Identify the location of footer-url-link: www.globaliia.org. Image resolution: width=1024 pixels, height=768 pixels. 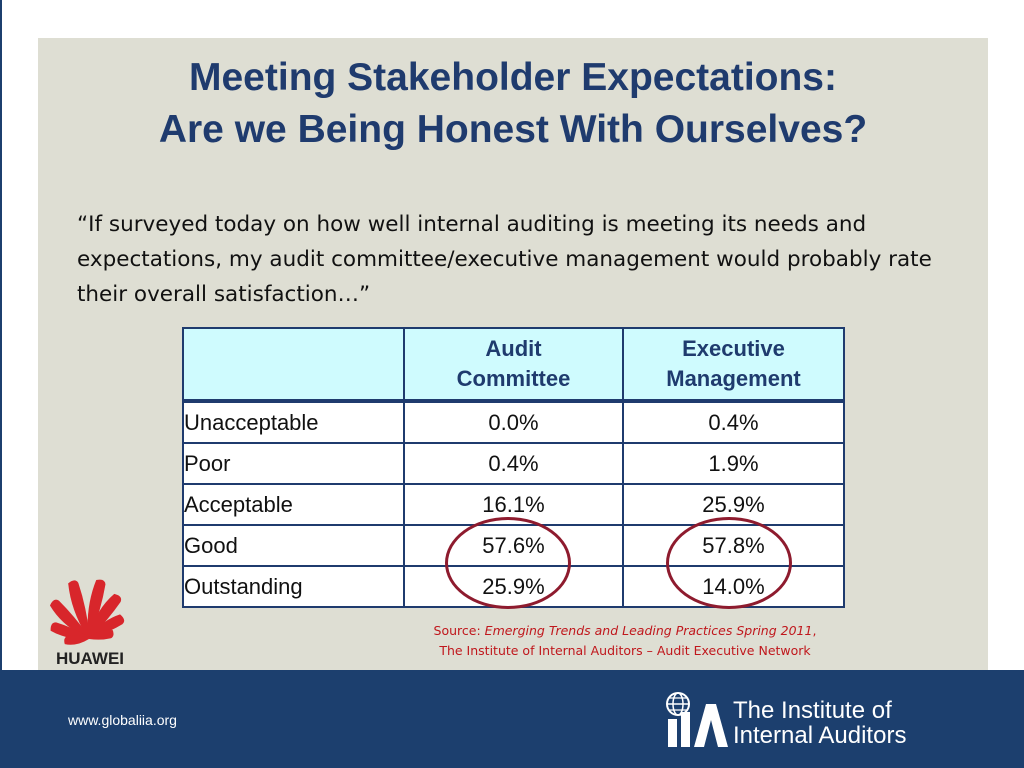
(122, 720).